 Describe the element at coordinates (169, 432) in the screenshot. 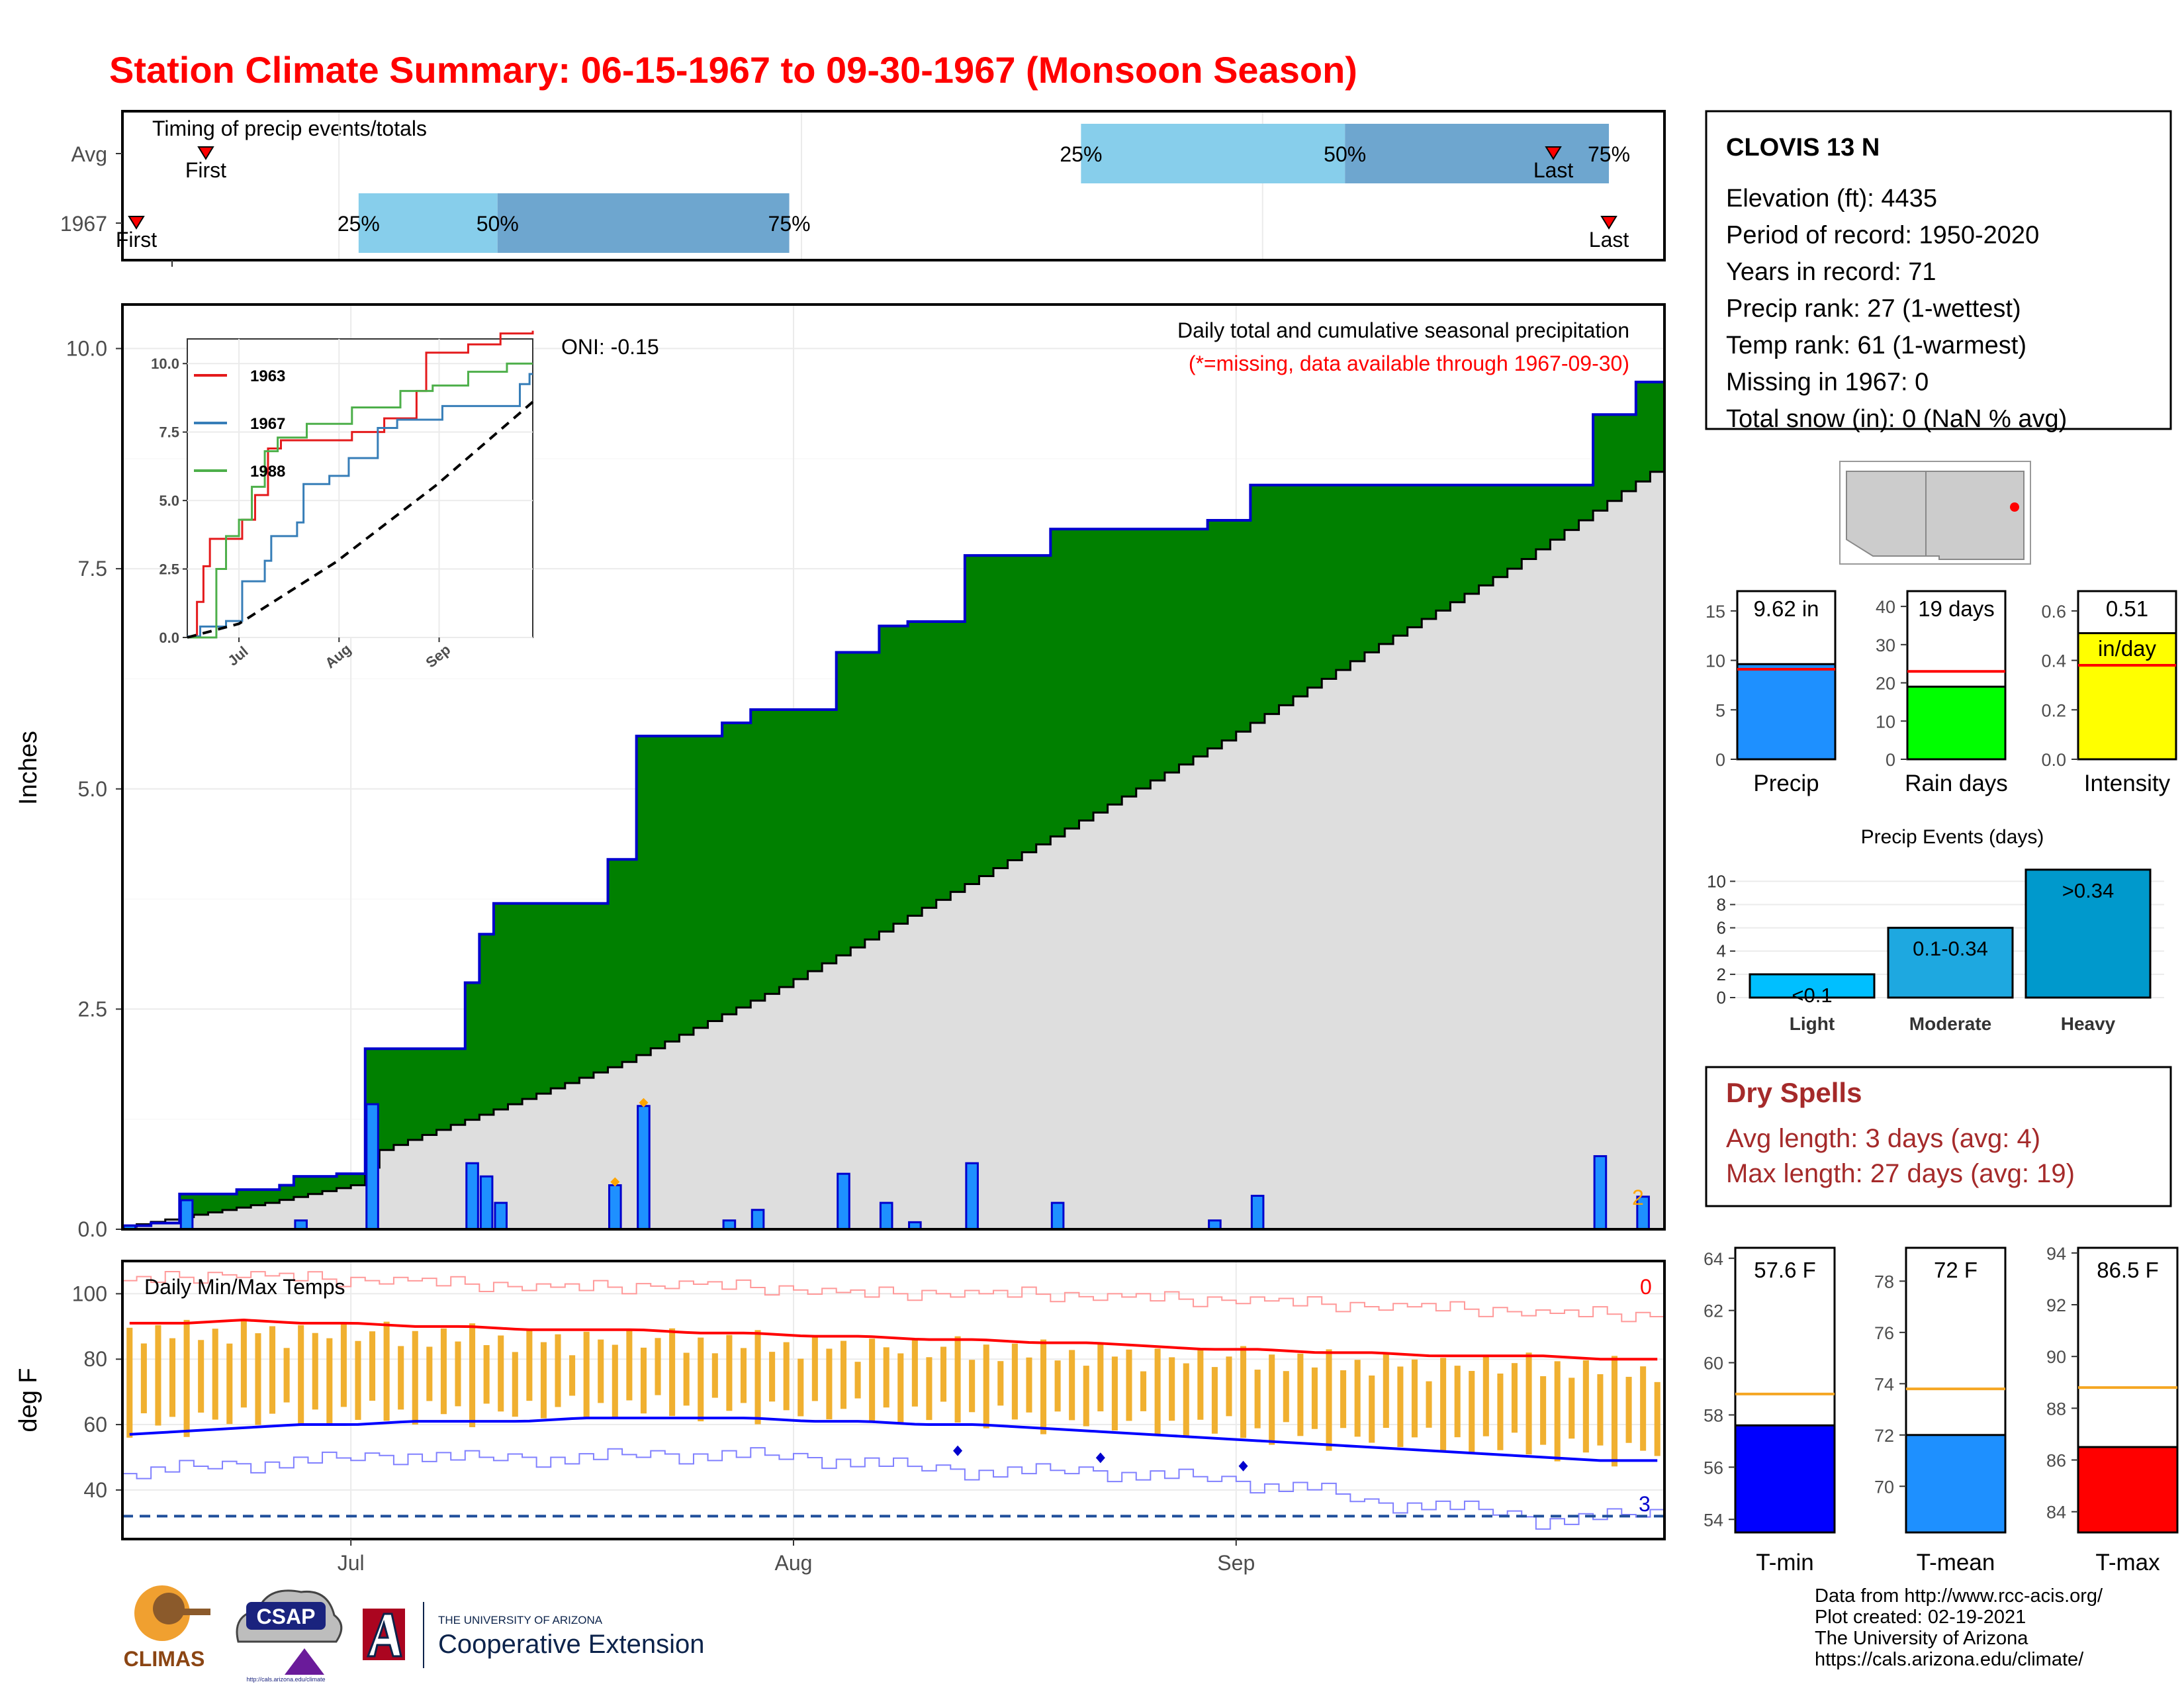

I see `inset-ytick-label: 7.5` at that location.